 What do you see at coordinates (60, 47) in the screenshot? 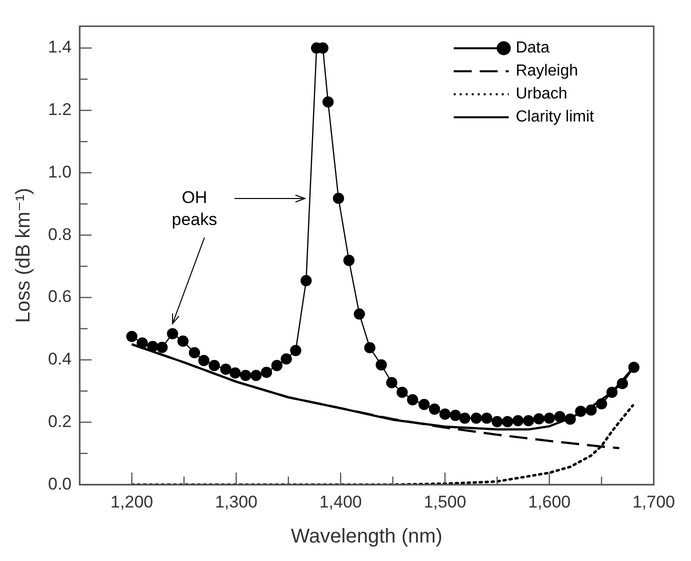
I see `y-tick-label: 1.4` at bounding box center [60, 47].